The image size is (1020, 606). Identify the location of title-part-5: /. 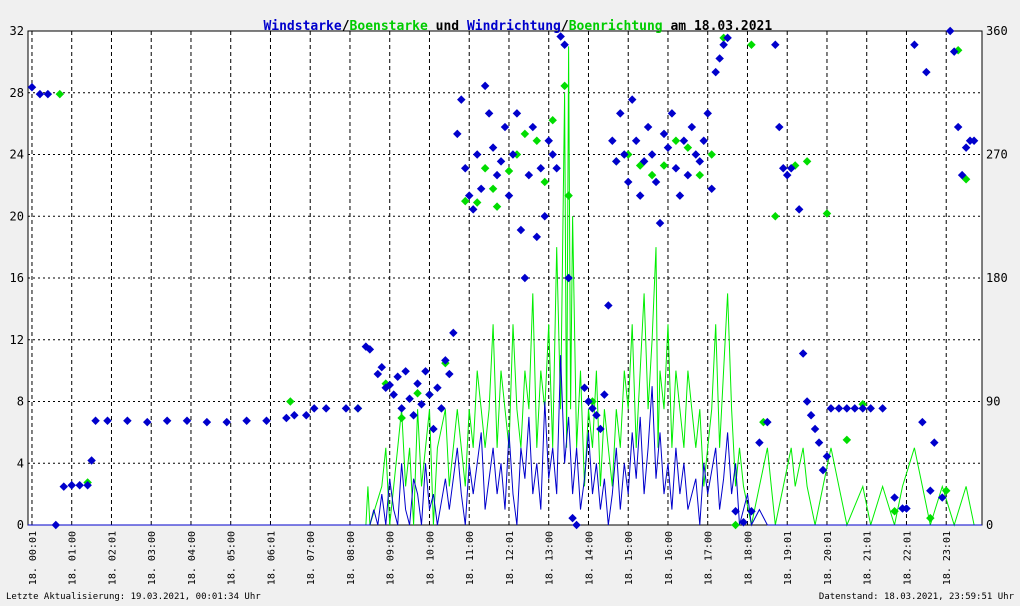
(564, 26).